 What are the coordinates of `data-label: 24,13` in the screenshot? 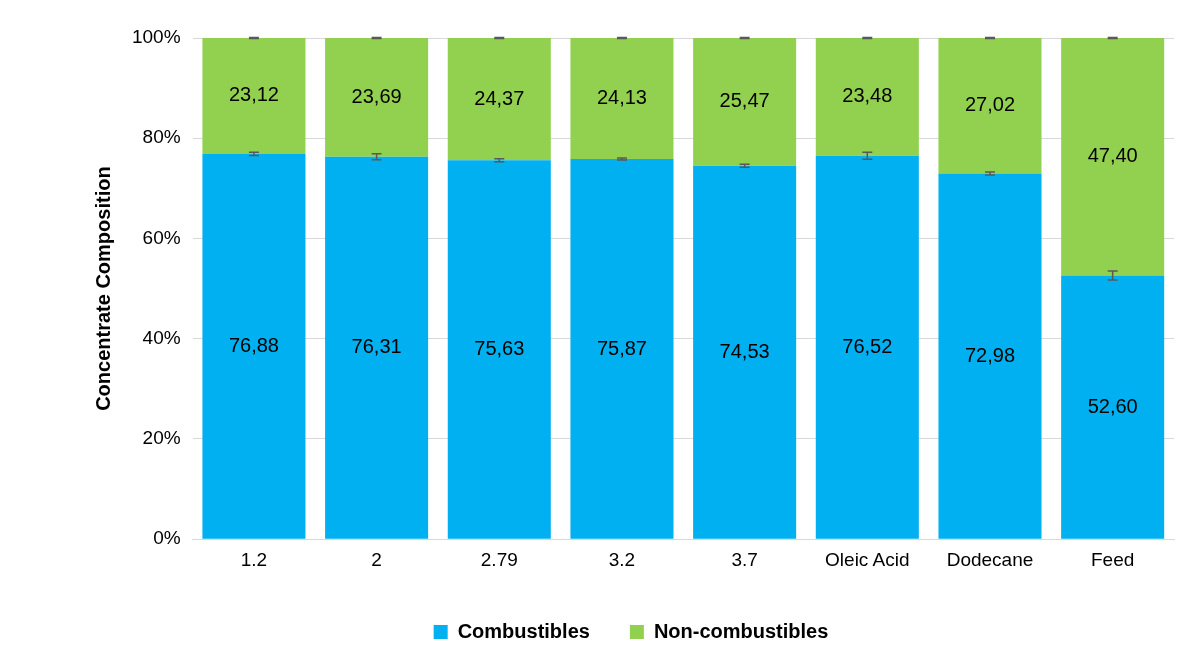 It's located at (621, 96).